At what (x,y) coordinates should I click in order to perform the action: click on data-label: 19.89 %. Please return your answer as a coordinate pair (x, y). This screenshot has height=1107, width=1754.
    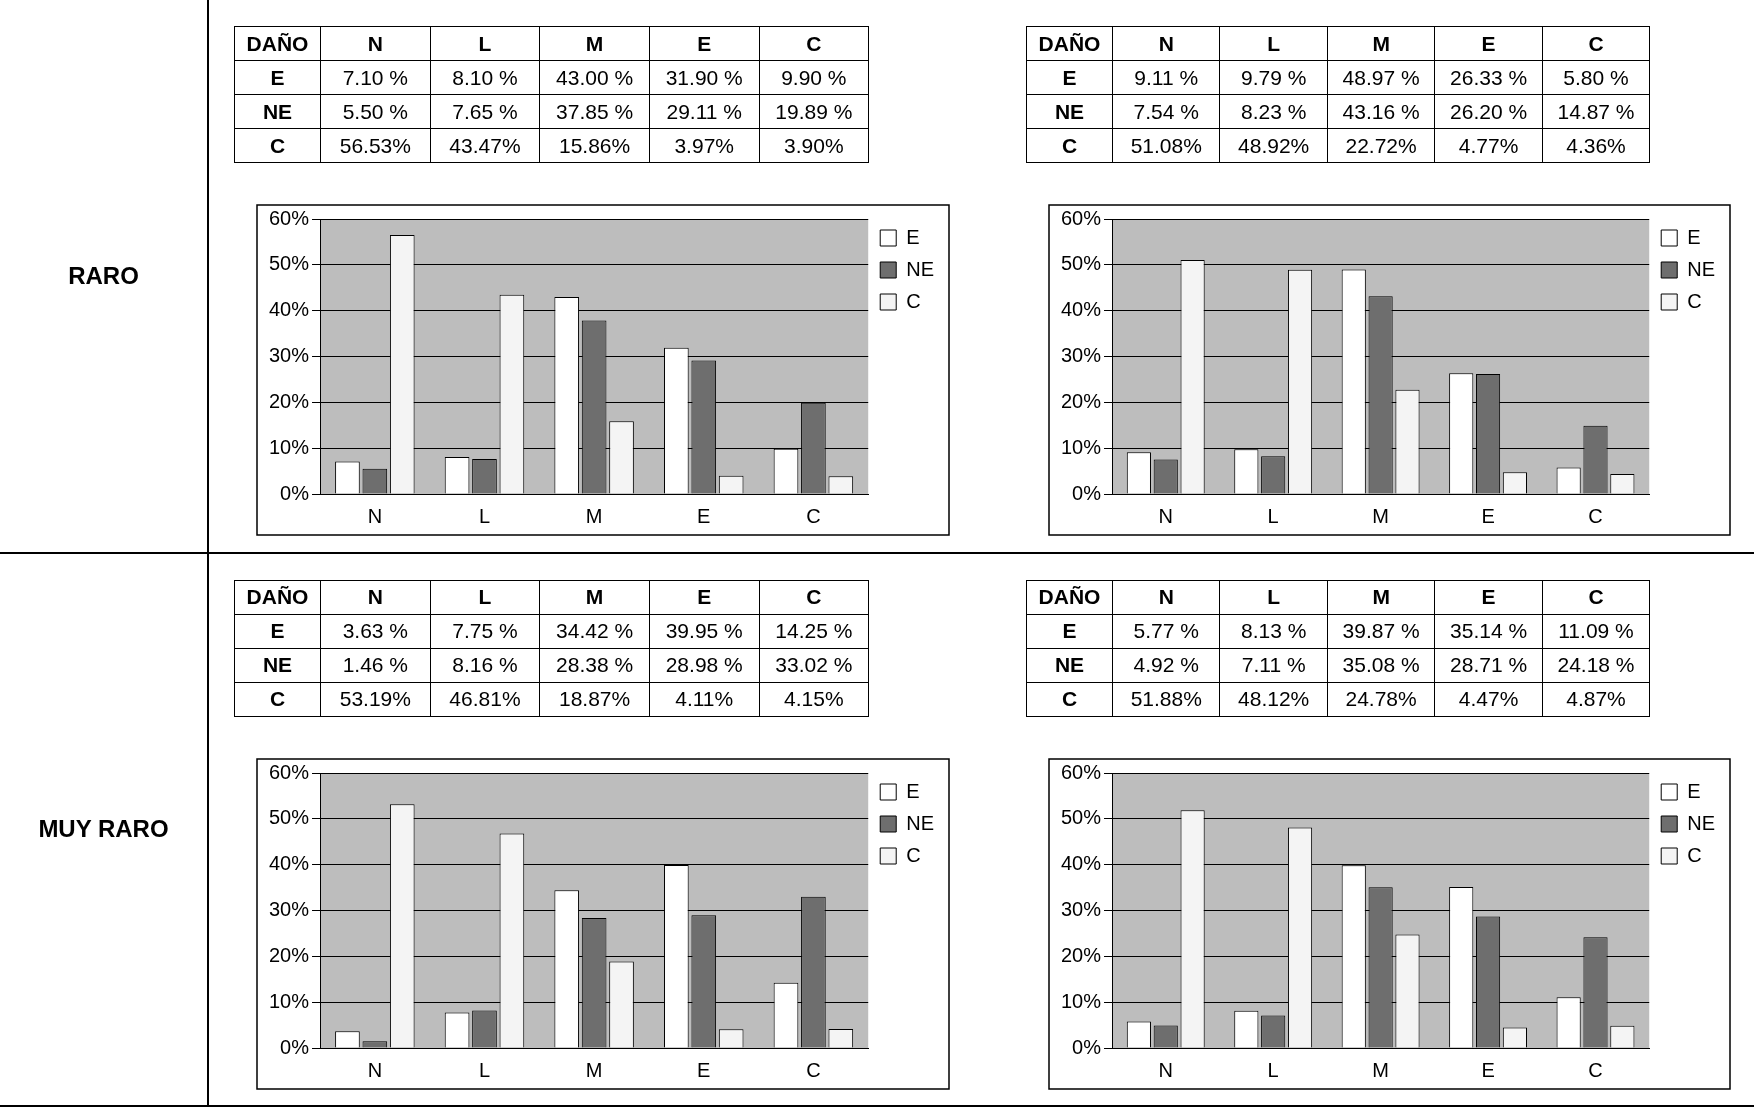
    Looking at the image, I should click on (814, 111).